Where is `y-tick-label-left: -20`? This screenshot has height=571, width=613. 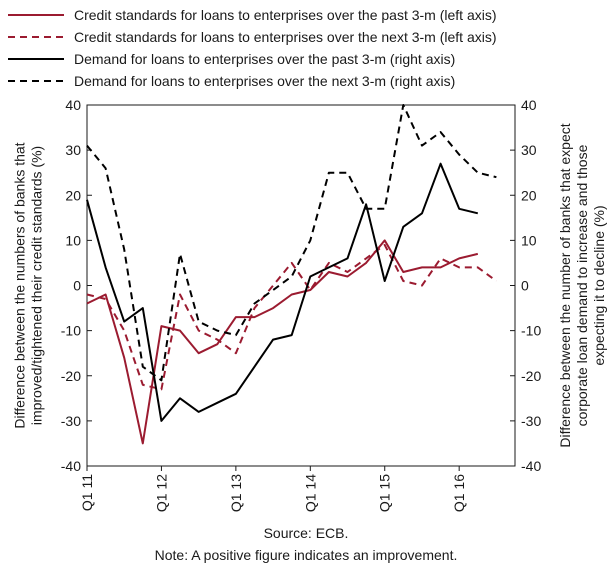 y-tick-label-left: -20 is located at coordinates (71, 376).